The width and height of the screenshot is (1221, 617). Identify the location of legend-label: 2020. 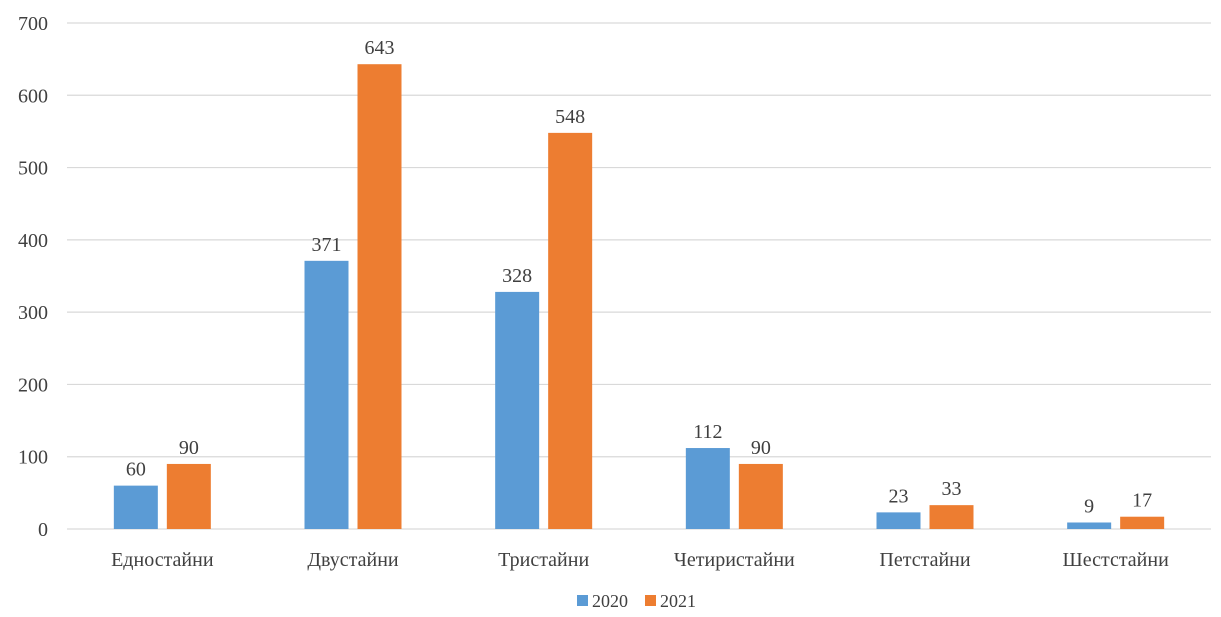
(610, 601).